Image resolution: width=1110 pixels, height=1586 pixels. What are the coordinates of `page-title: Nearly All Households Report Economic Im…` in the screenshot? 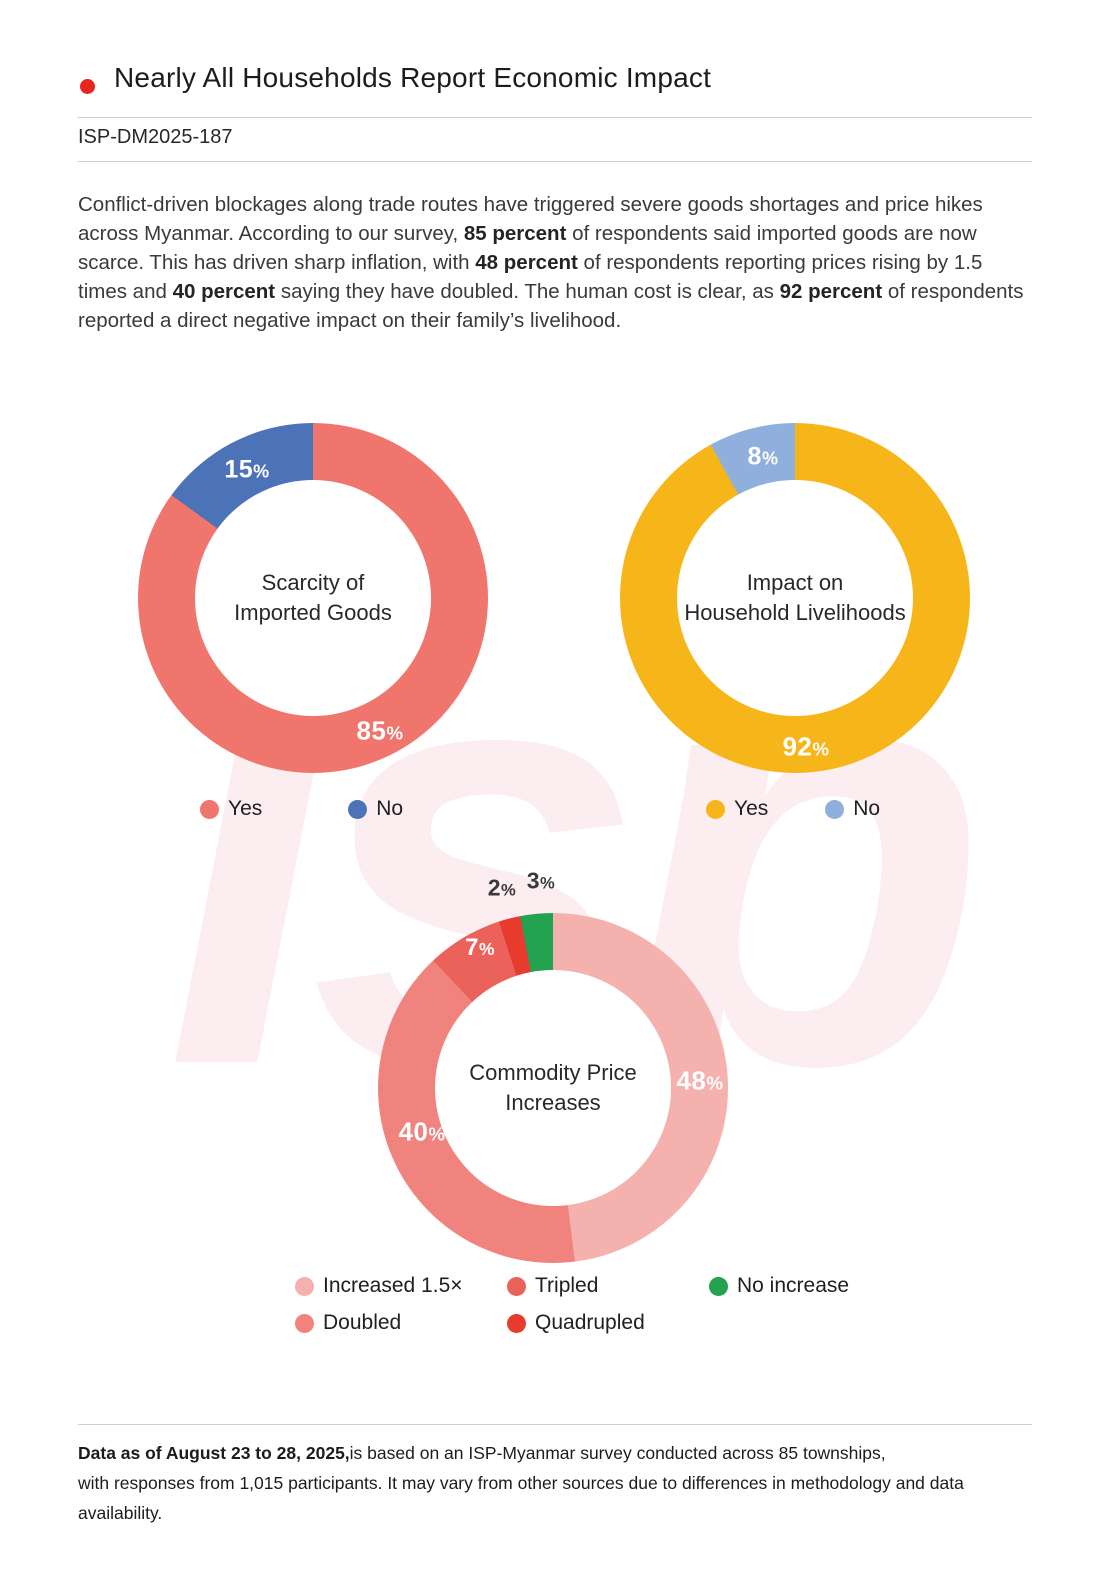 It's located at (413, 77).